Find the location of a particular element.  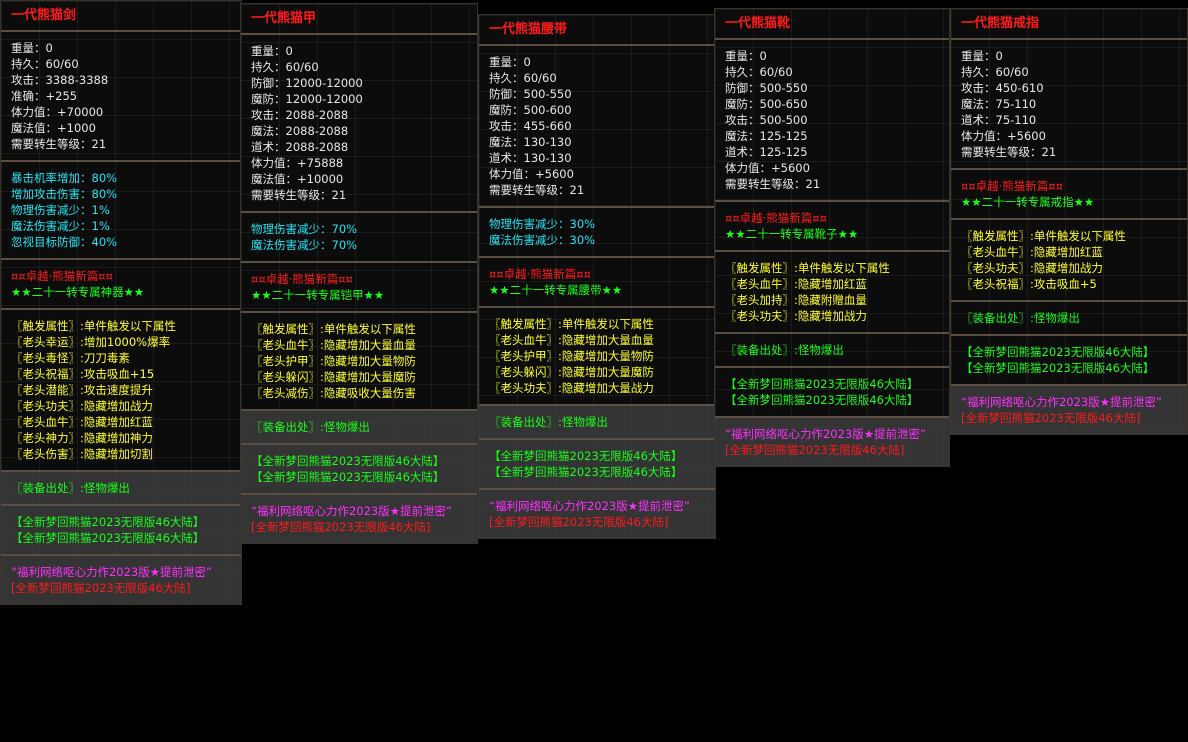

tooltip-line: 魔防：500-600 is located at coordinates (530, 110).